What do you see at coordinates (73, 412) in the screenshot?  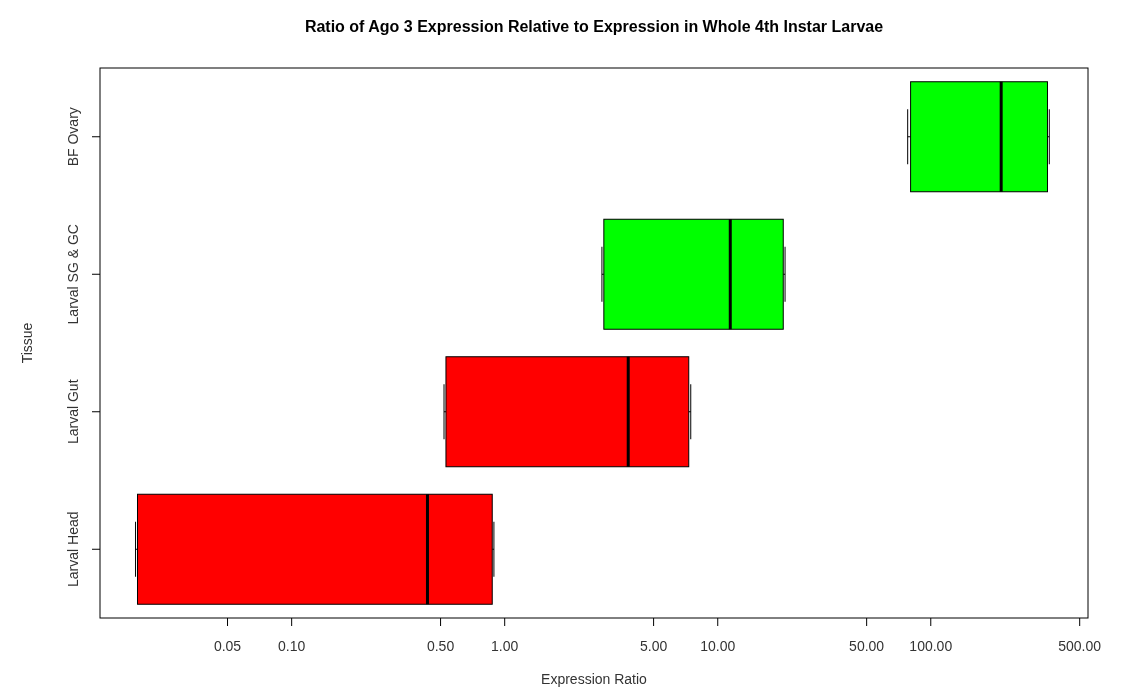 I see `y-tick-label: Larval Gut` at bounding box center [73, 412].